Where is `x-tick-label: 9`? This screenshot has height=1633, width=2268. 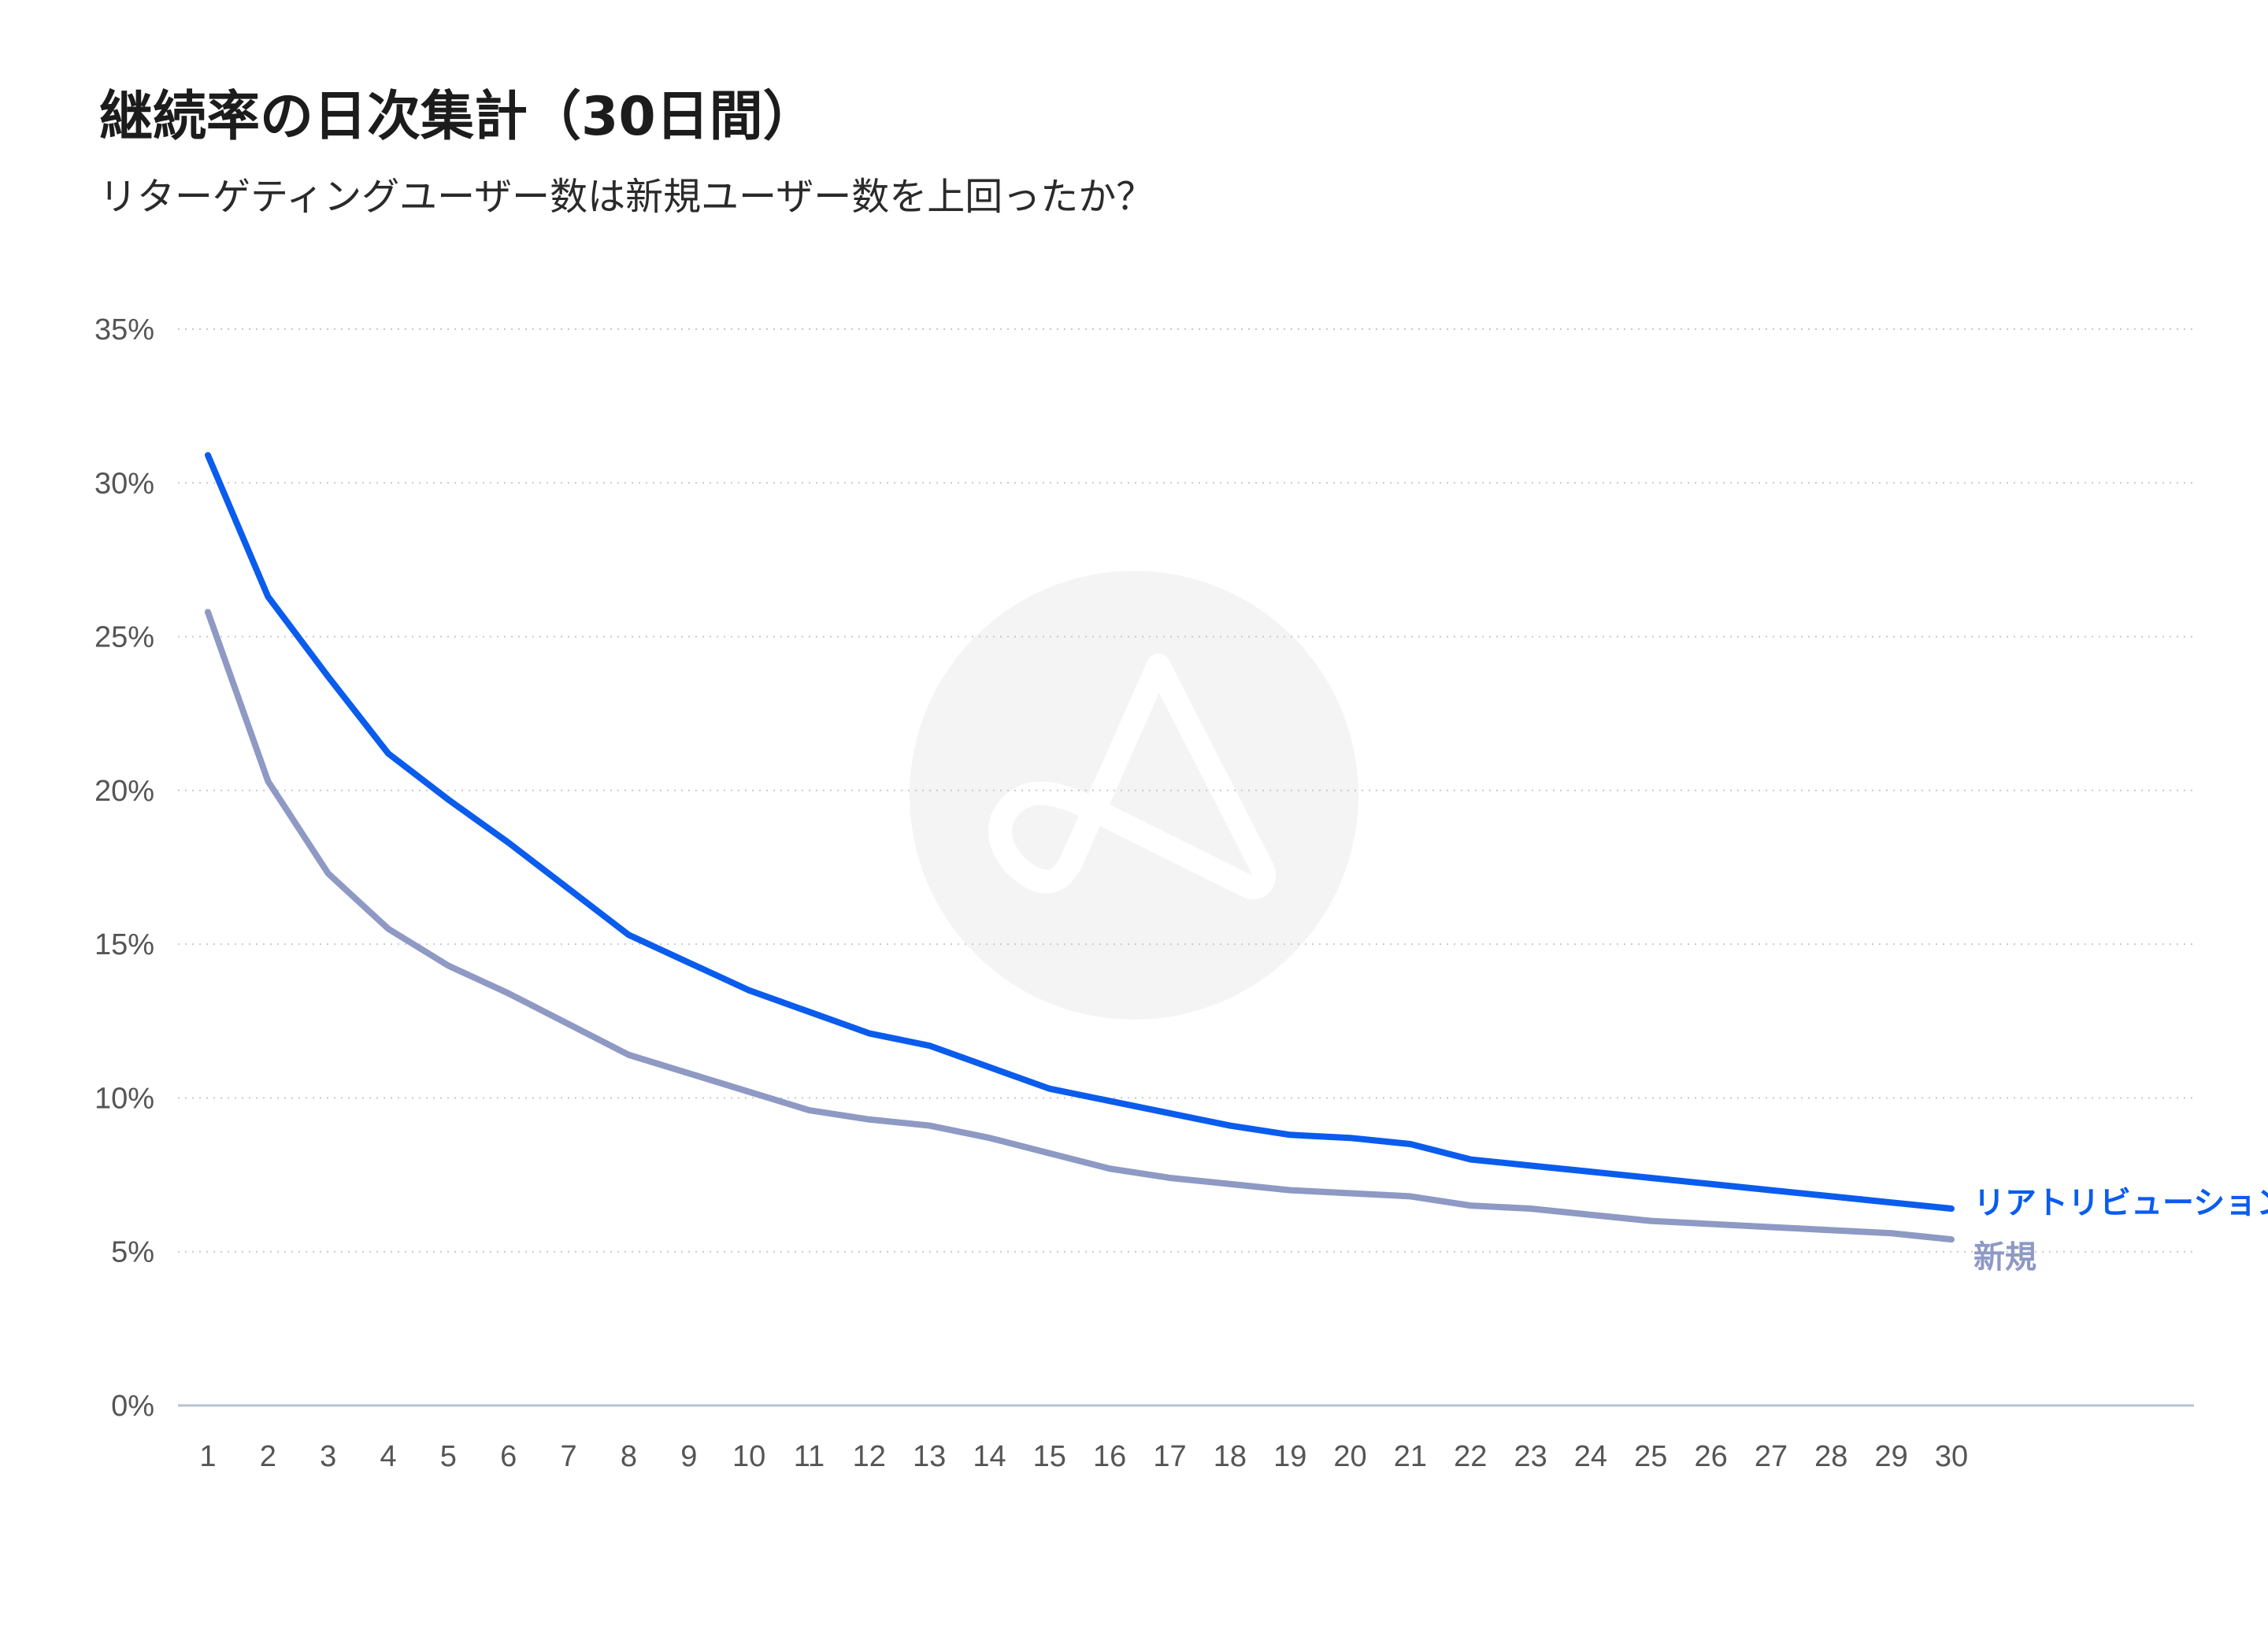 x-tick-label: 9 is located at coordinates (688, 1456).